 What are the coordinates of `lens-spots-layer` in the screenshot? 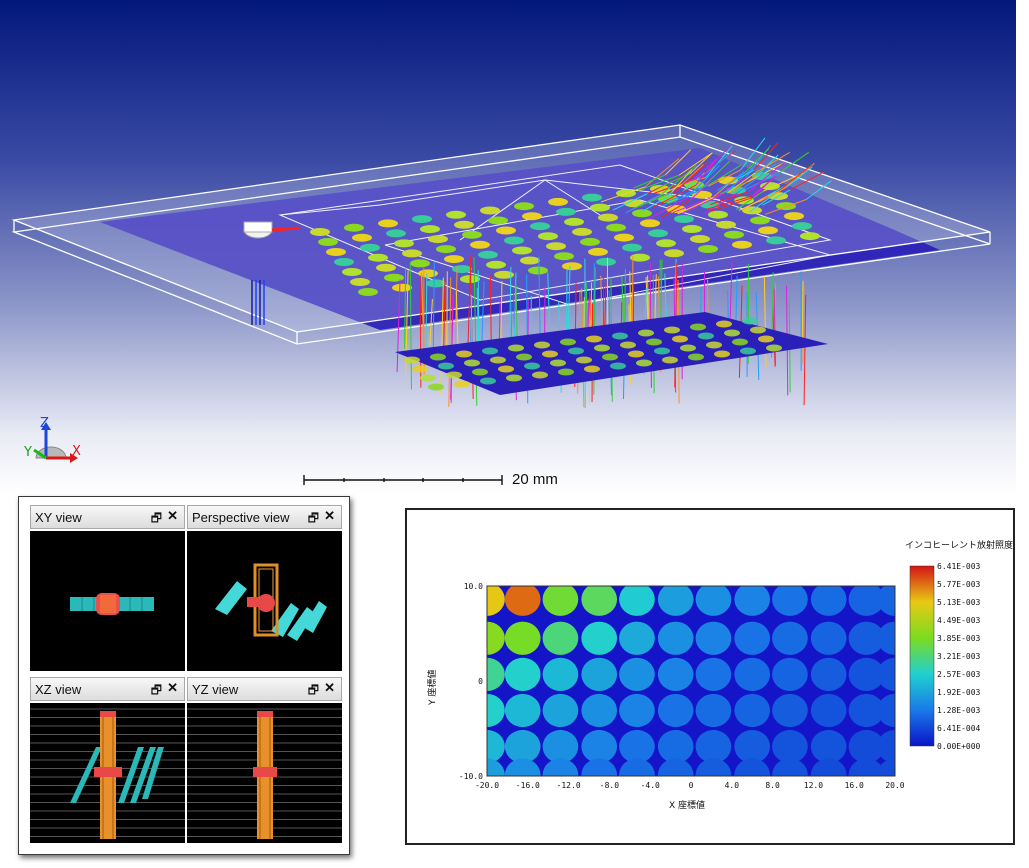 It's located at (565, 234).